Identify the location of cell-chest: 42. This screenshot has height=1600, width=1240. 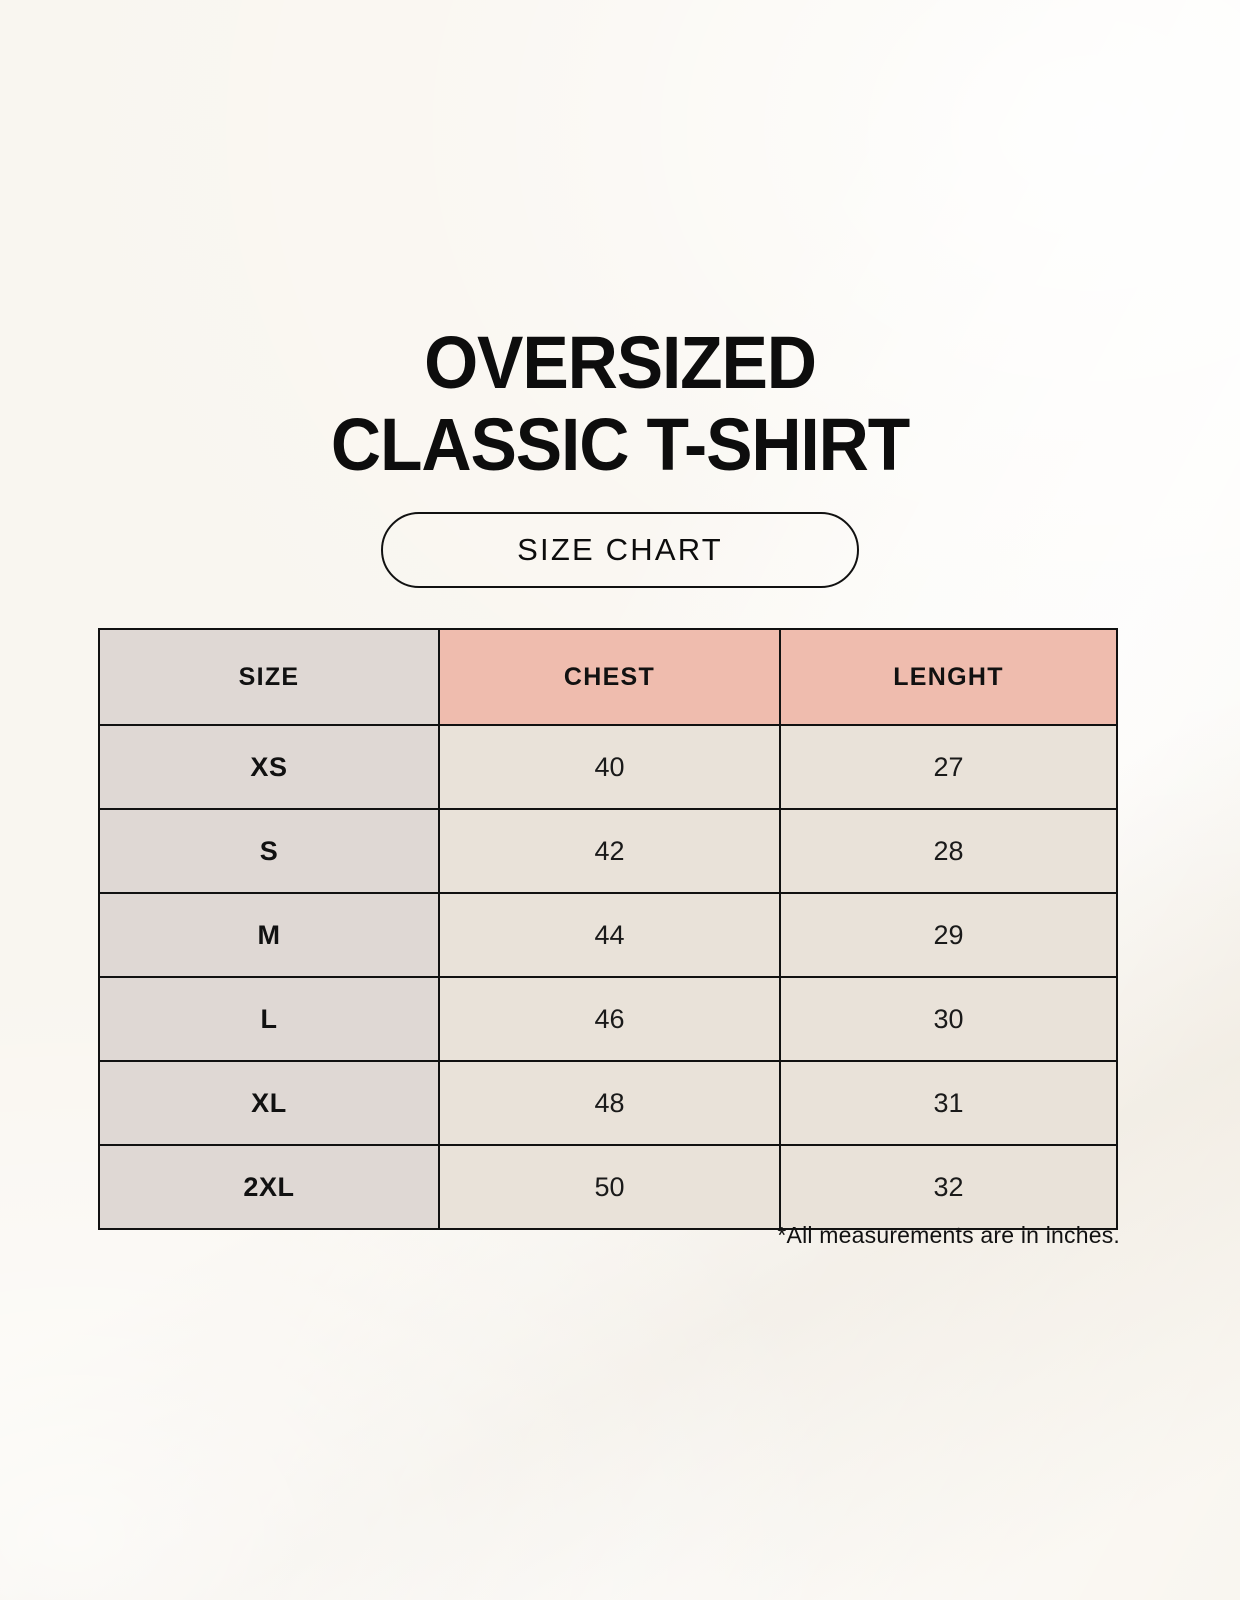
(609, 851).